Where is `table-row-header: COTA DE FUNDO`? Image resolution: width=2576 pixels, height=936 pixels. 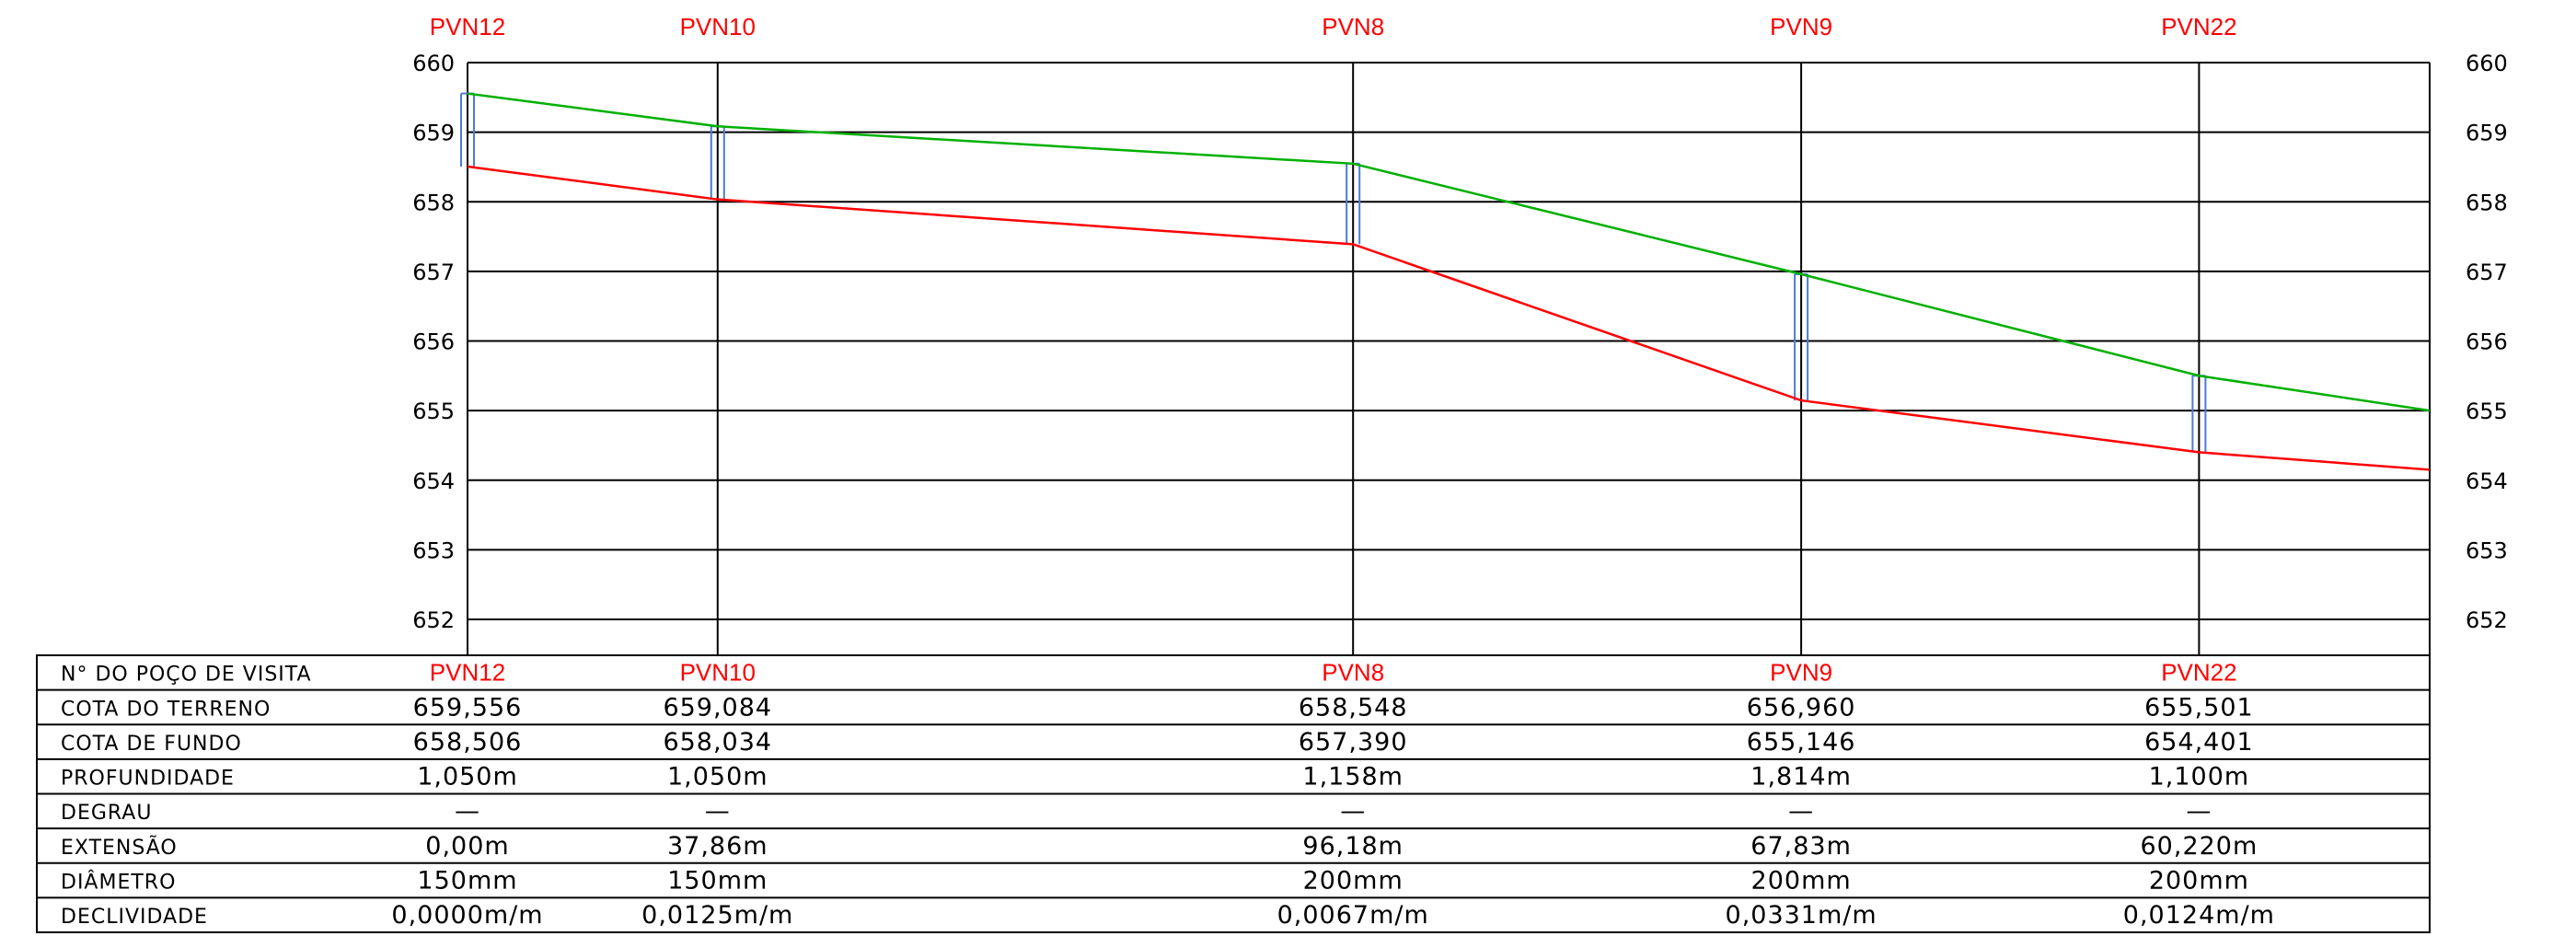 table-row-header: COTA DE FUNDO is located at coordinates (151, 744).